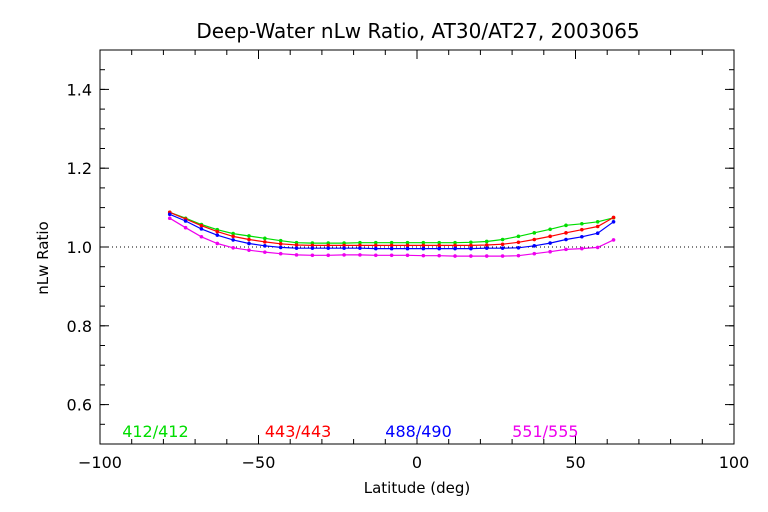  What do you see at coordinates (350, 431) in the screenshot?
I see `legend: 412/412 443/443 488/490 551/555` at bounding box center [350, 431].